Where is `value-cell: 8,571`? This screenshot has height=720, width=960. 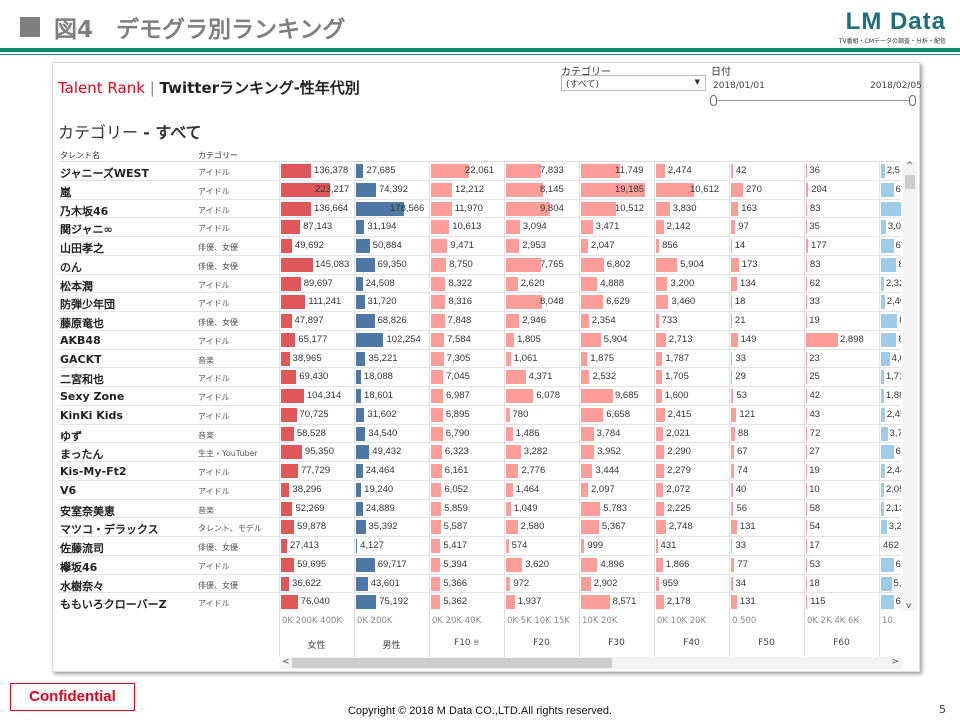 value-cell: 8,571 is located at coordinates (616, 602).